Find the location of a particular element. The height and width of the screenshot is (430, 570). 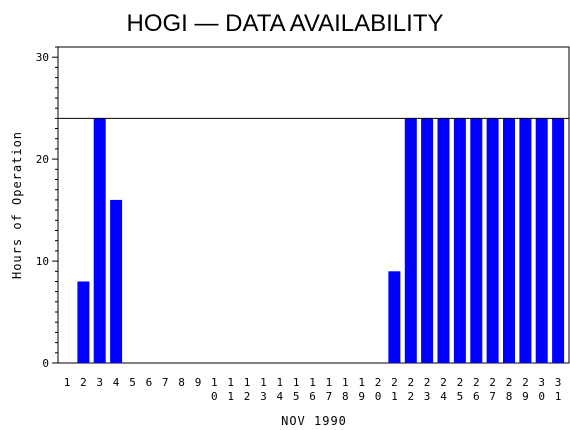

y-tick-label: 0 is located at coordinates (45, 363).